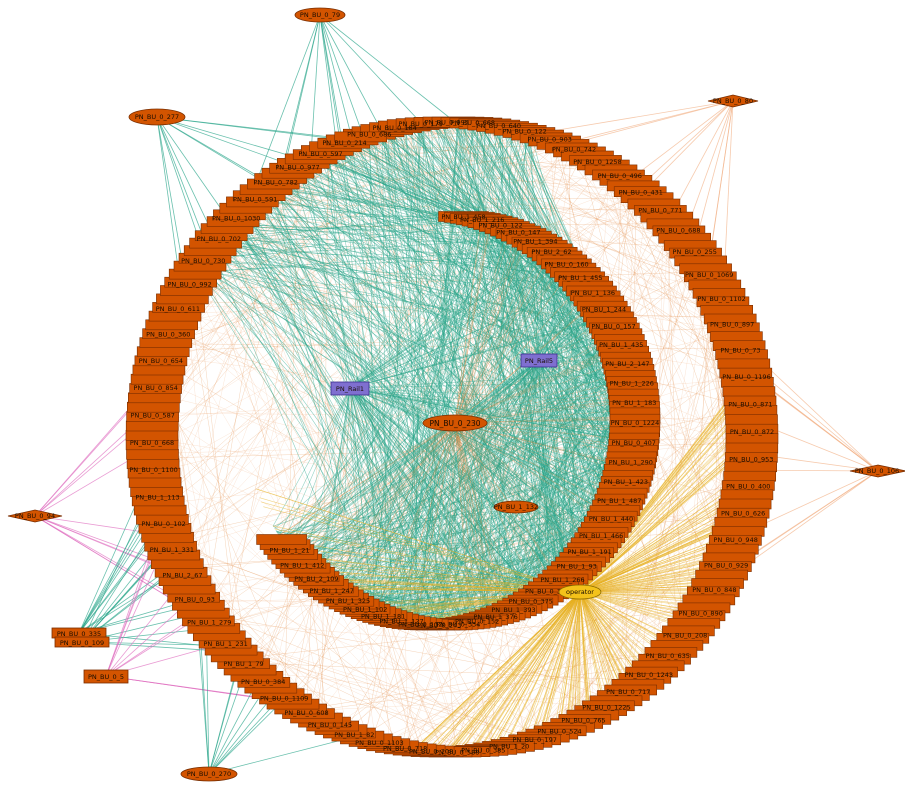 This screenshot has height=787, width=905. What do you see at coordinates (189, 285) in the screenshot?
I see `outer-ring-node-label: PN_BU_0_992` at bounding box center [189, 285].